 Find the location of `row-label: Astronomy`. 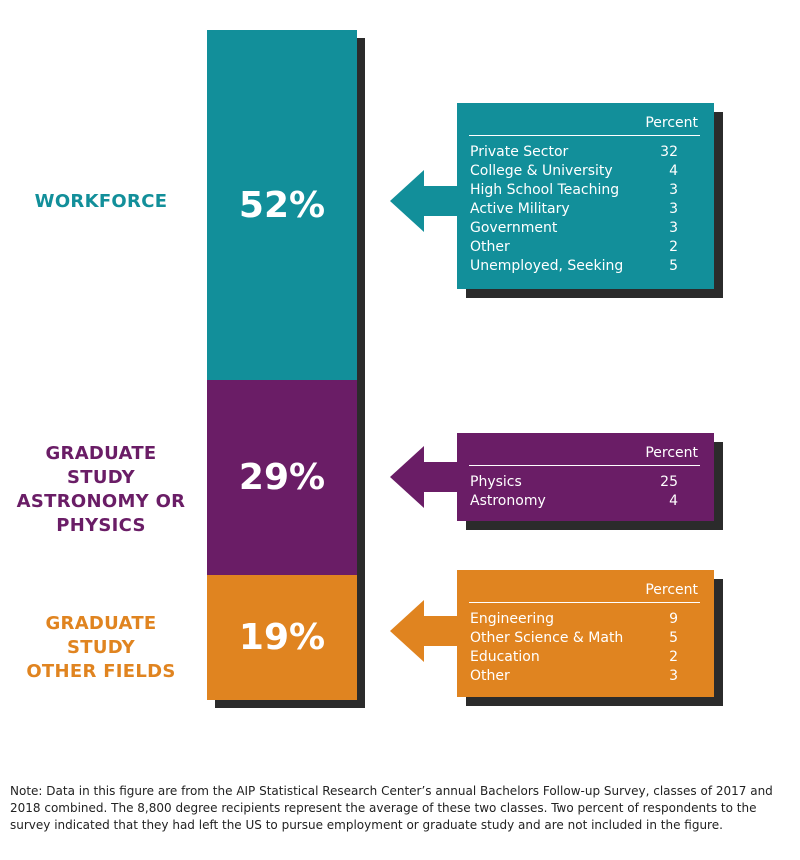

row-label: Astronomy is located at coordinates (508, 501).